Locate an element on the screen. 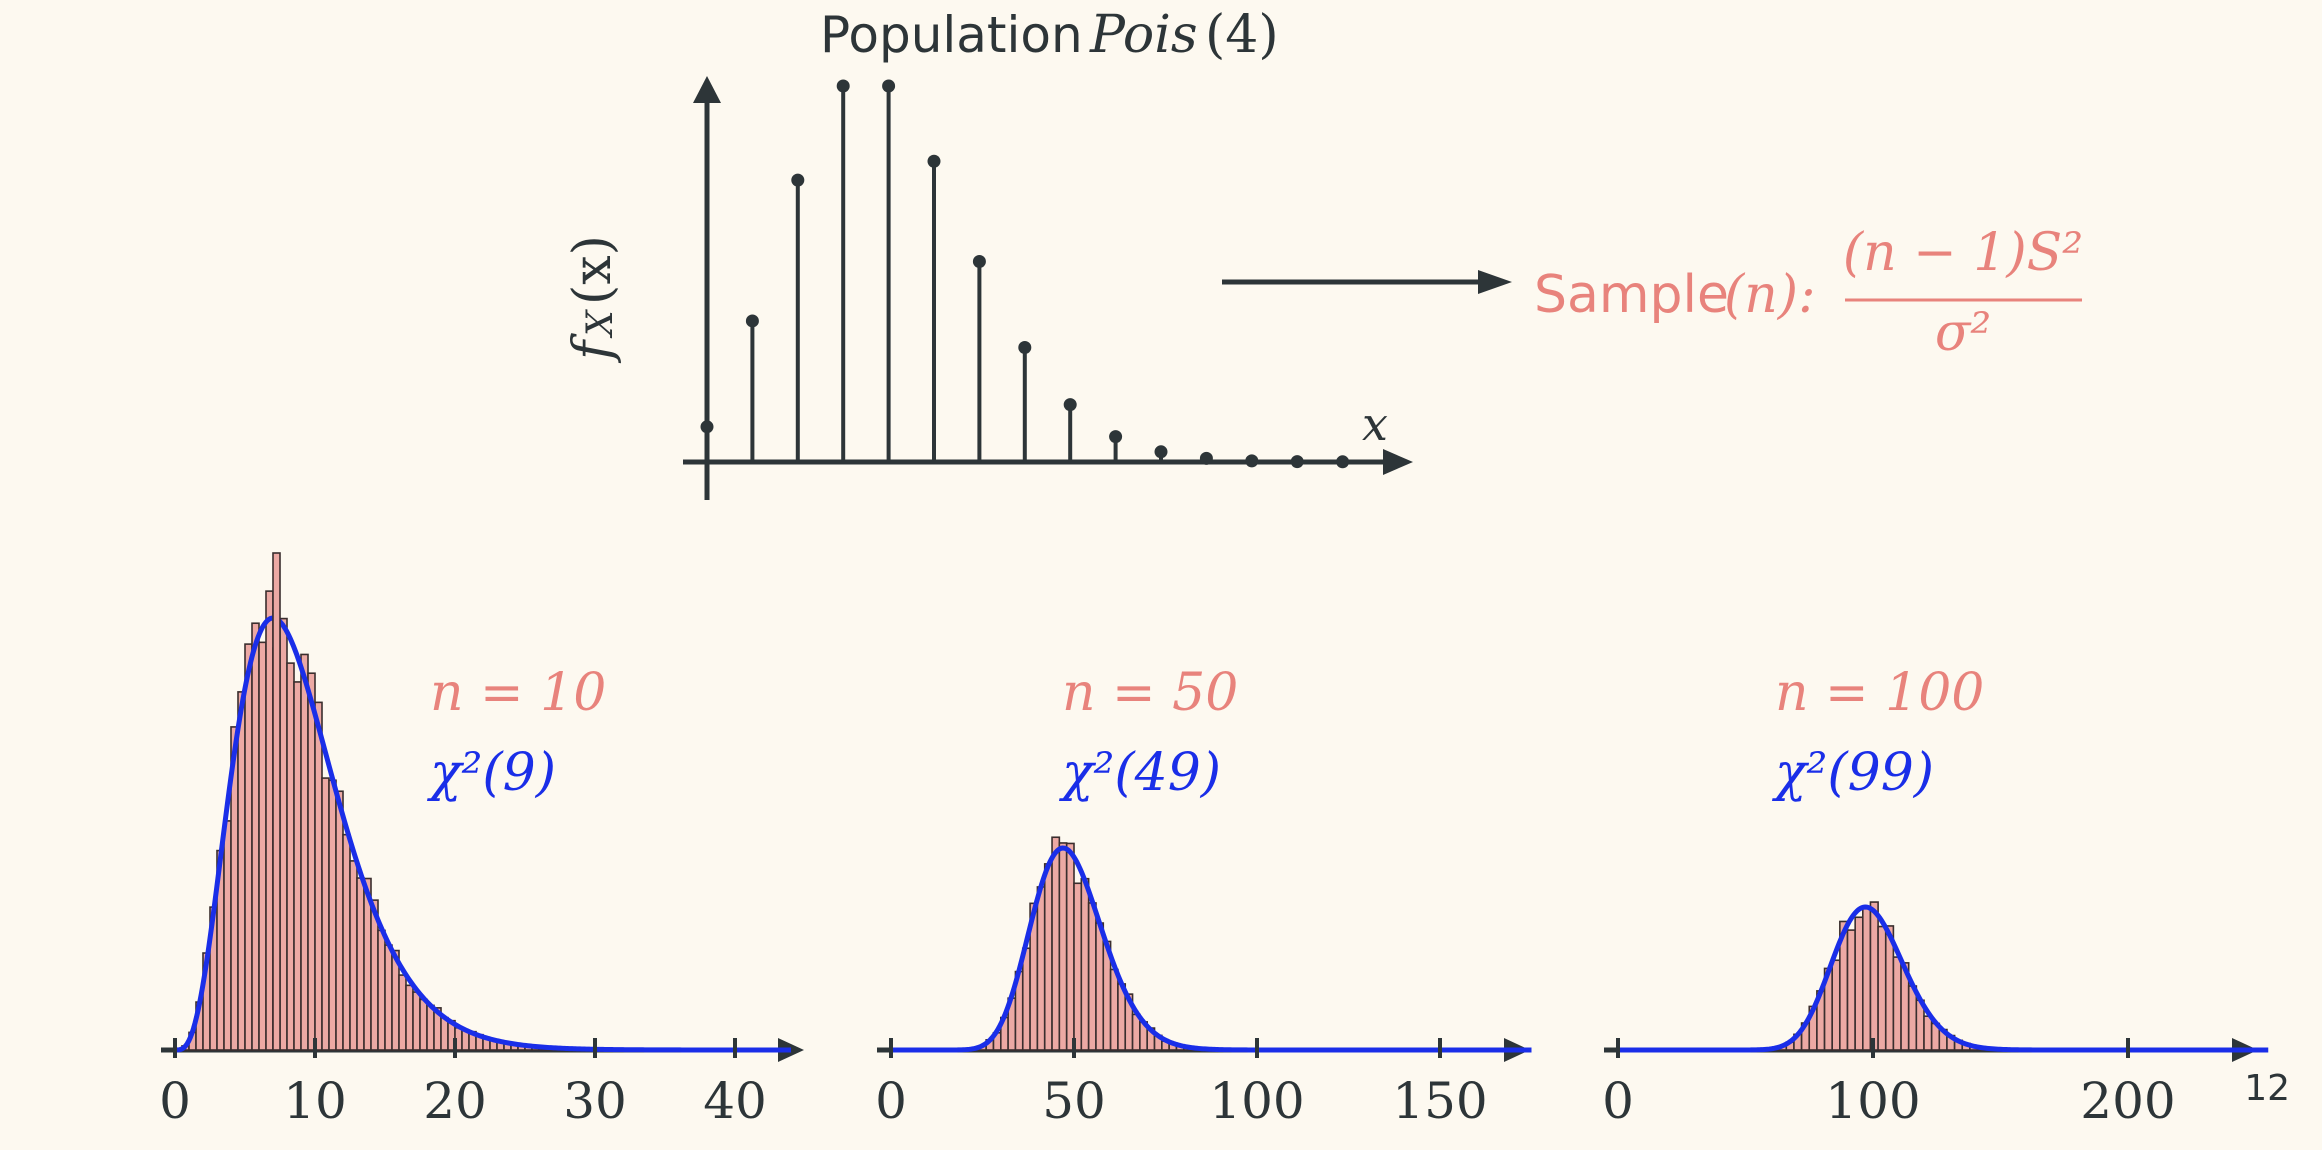 The width and height of the screenshot is (2322, 1150). chi2-49-label: χ²(49) is located at coordinates (1139, 773).